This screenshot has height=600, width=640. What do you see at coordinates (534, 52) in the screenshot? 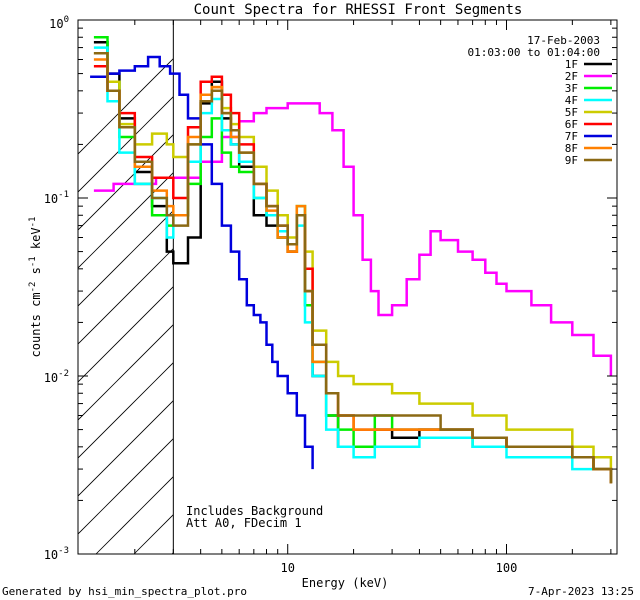
I see `observation-time-range: 01:03:00 to 01:04:00` at bounding box center [534, 52].